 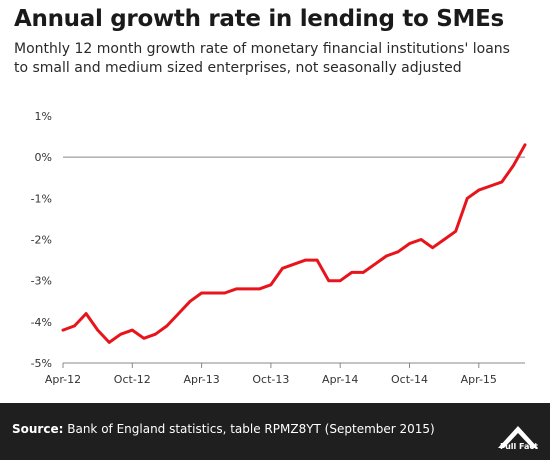 I want to click on y-tick-label: -5%, so click(x=41, y=363).